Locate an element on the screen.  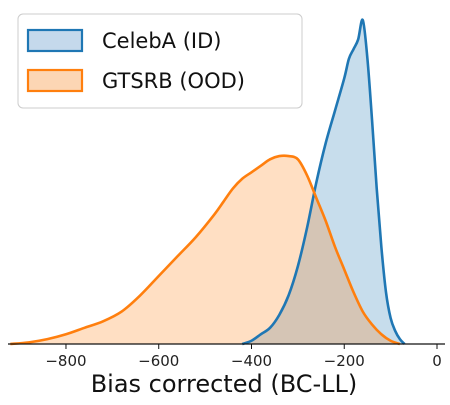
legend-swatch-gtsrb is located at coordinates (55, 80).